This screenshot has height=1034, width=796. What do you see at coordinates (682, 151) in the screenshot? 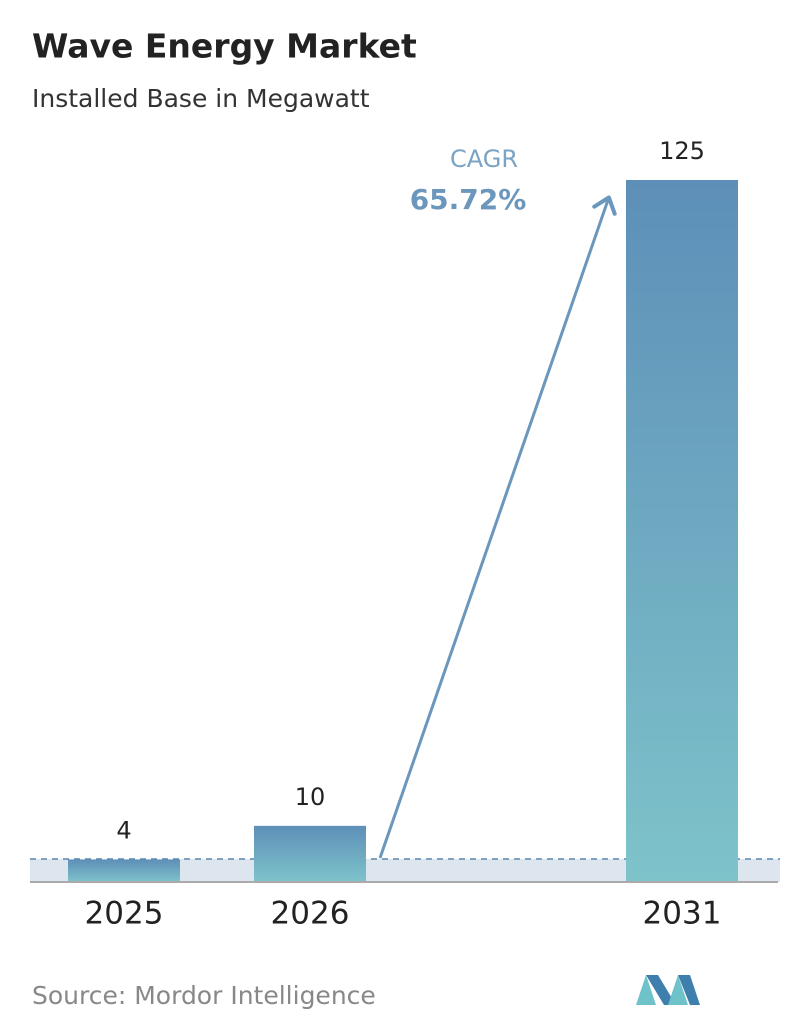
I see `value-label: 125` at bounding box center [682, 151].